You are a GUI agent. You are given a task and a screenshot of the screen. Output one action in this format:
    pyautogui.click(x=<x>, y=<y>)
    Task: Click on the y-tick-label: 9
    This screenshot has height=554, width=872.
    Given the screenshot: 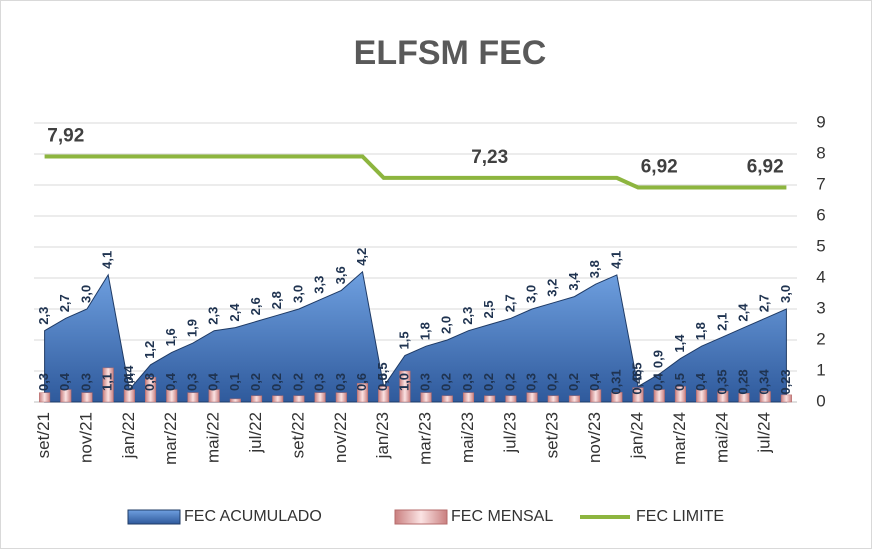 What is the action you would take?
    pyautogui.click(x=820, y=121)
    